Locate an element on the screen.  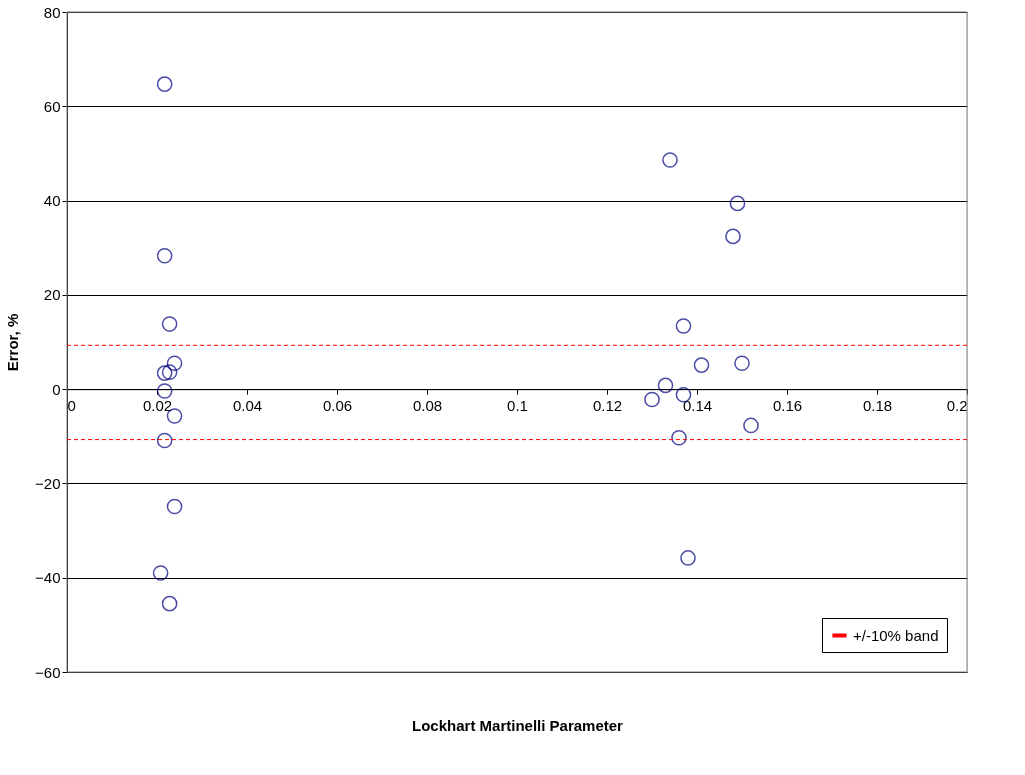
x-tick-label: 0.12 is located at coordinates (607, 405).